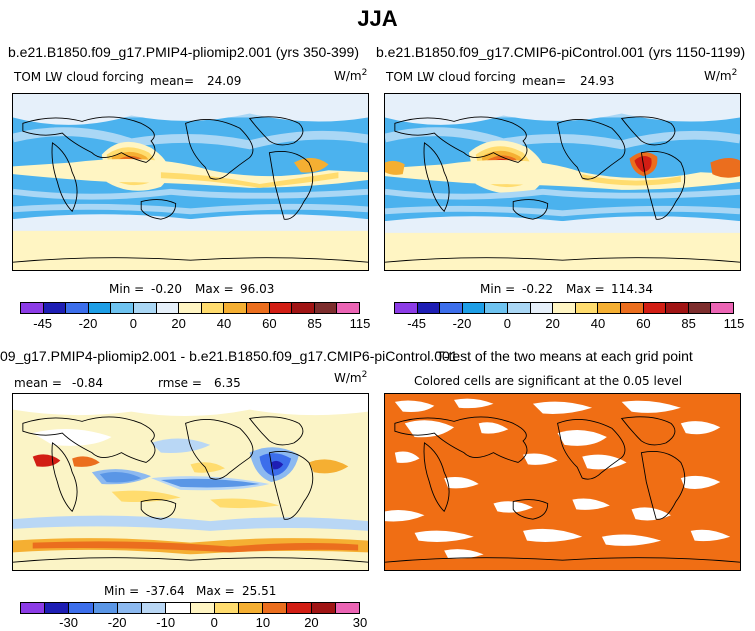 The height and width of the screenshot is (631, 755). I want to click on panel-left-bottom-units: W/m2, so click(351, 377).